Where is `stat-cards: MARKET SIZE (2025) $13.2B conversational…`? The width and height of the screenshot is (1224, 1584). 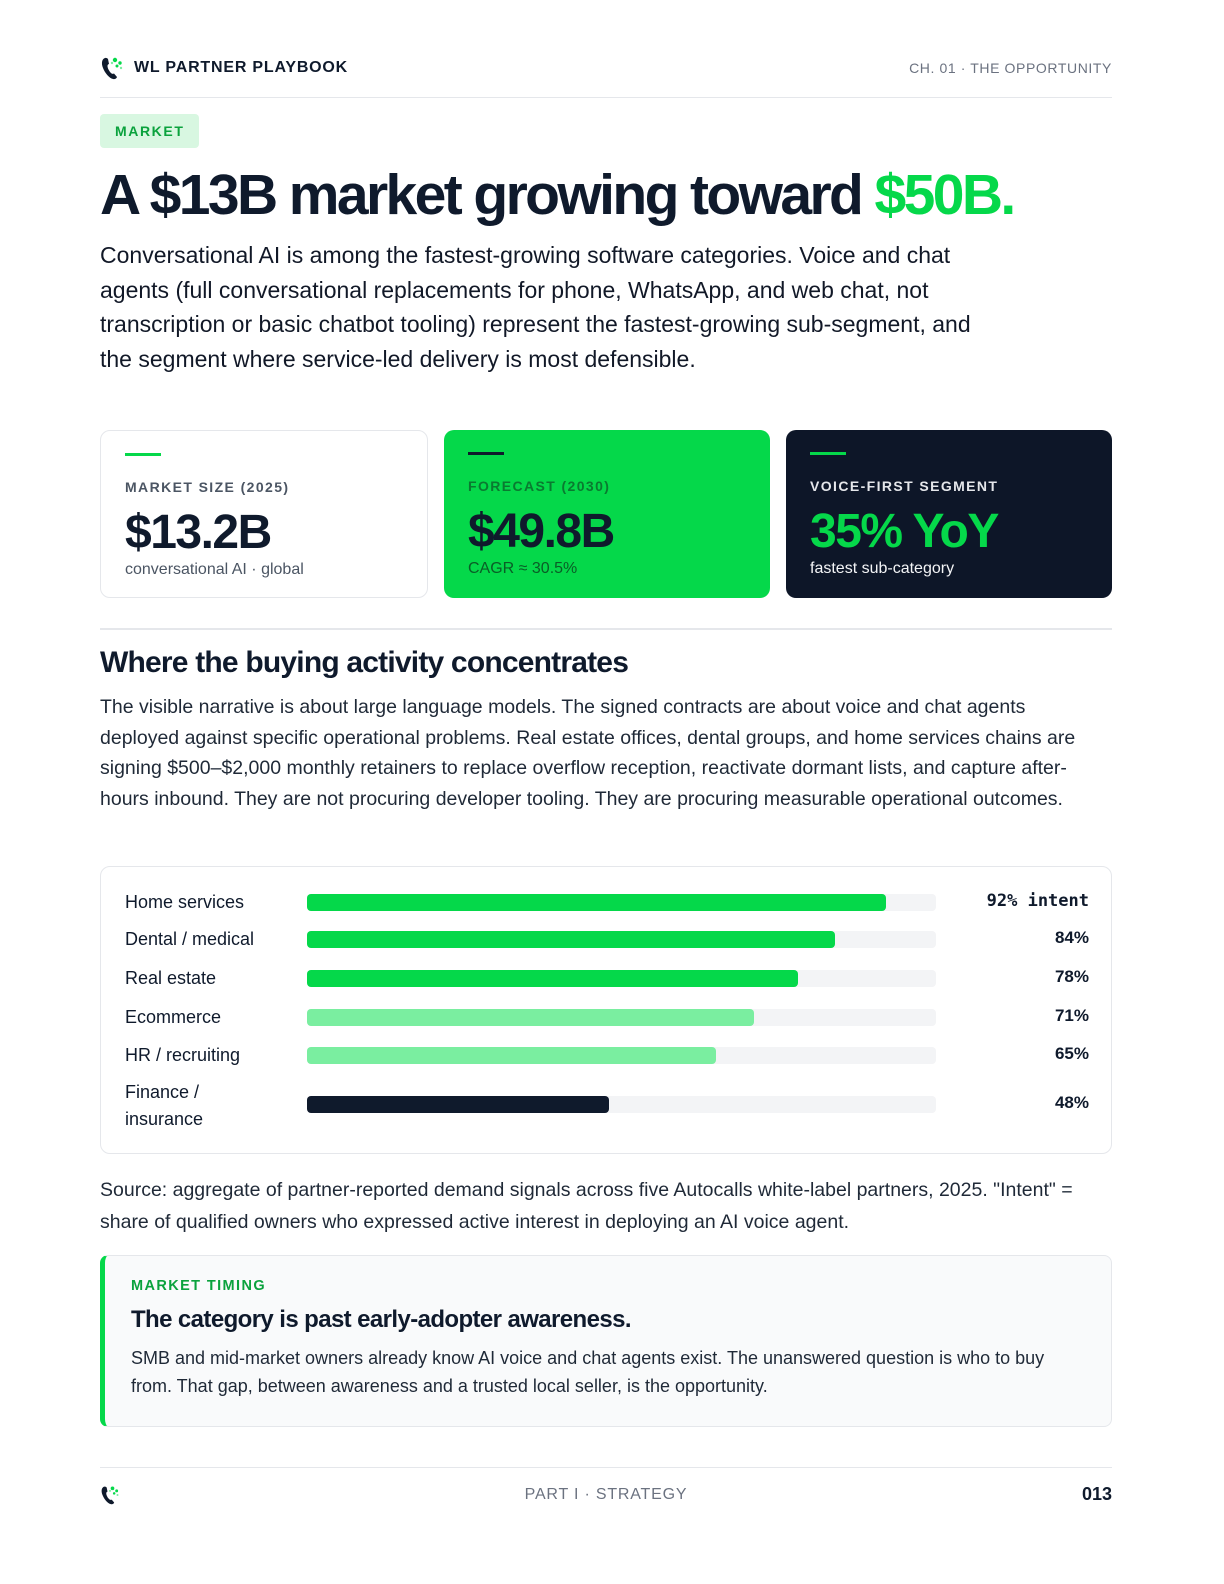
stat-cards: MARKET SIZE (2025) $13.2B conversational… is located at coordinates (606, 514).